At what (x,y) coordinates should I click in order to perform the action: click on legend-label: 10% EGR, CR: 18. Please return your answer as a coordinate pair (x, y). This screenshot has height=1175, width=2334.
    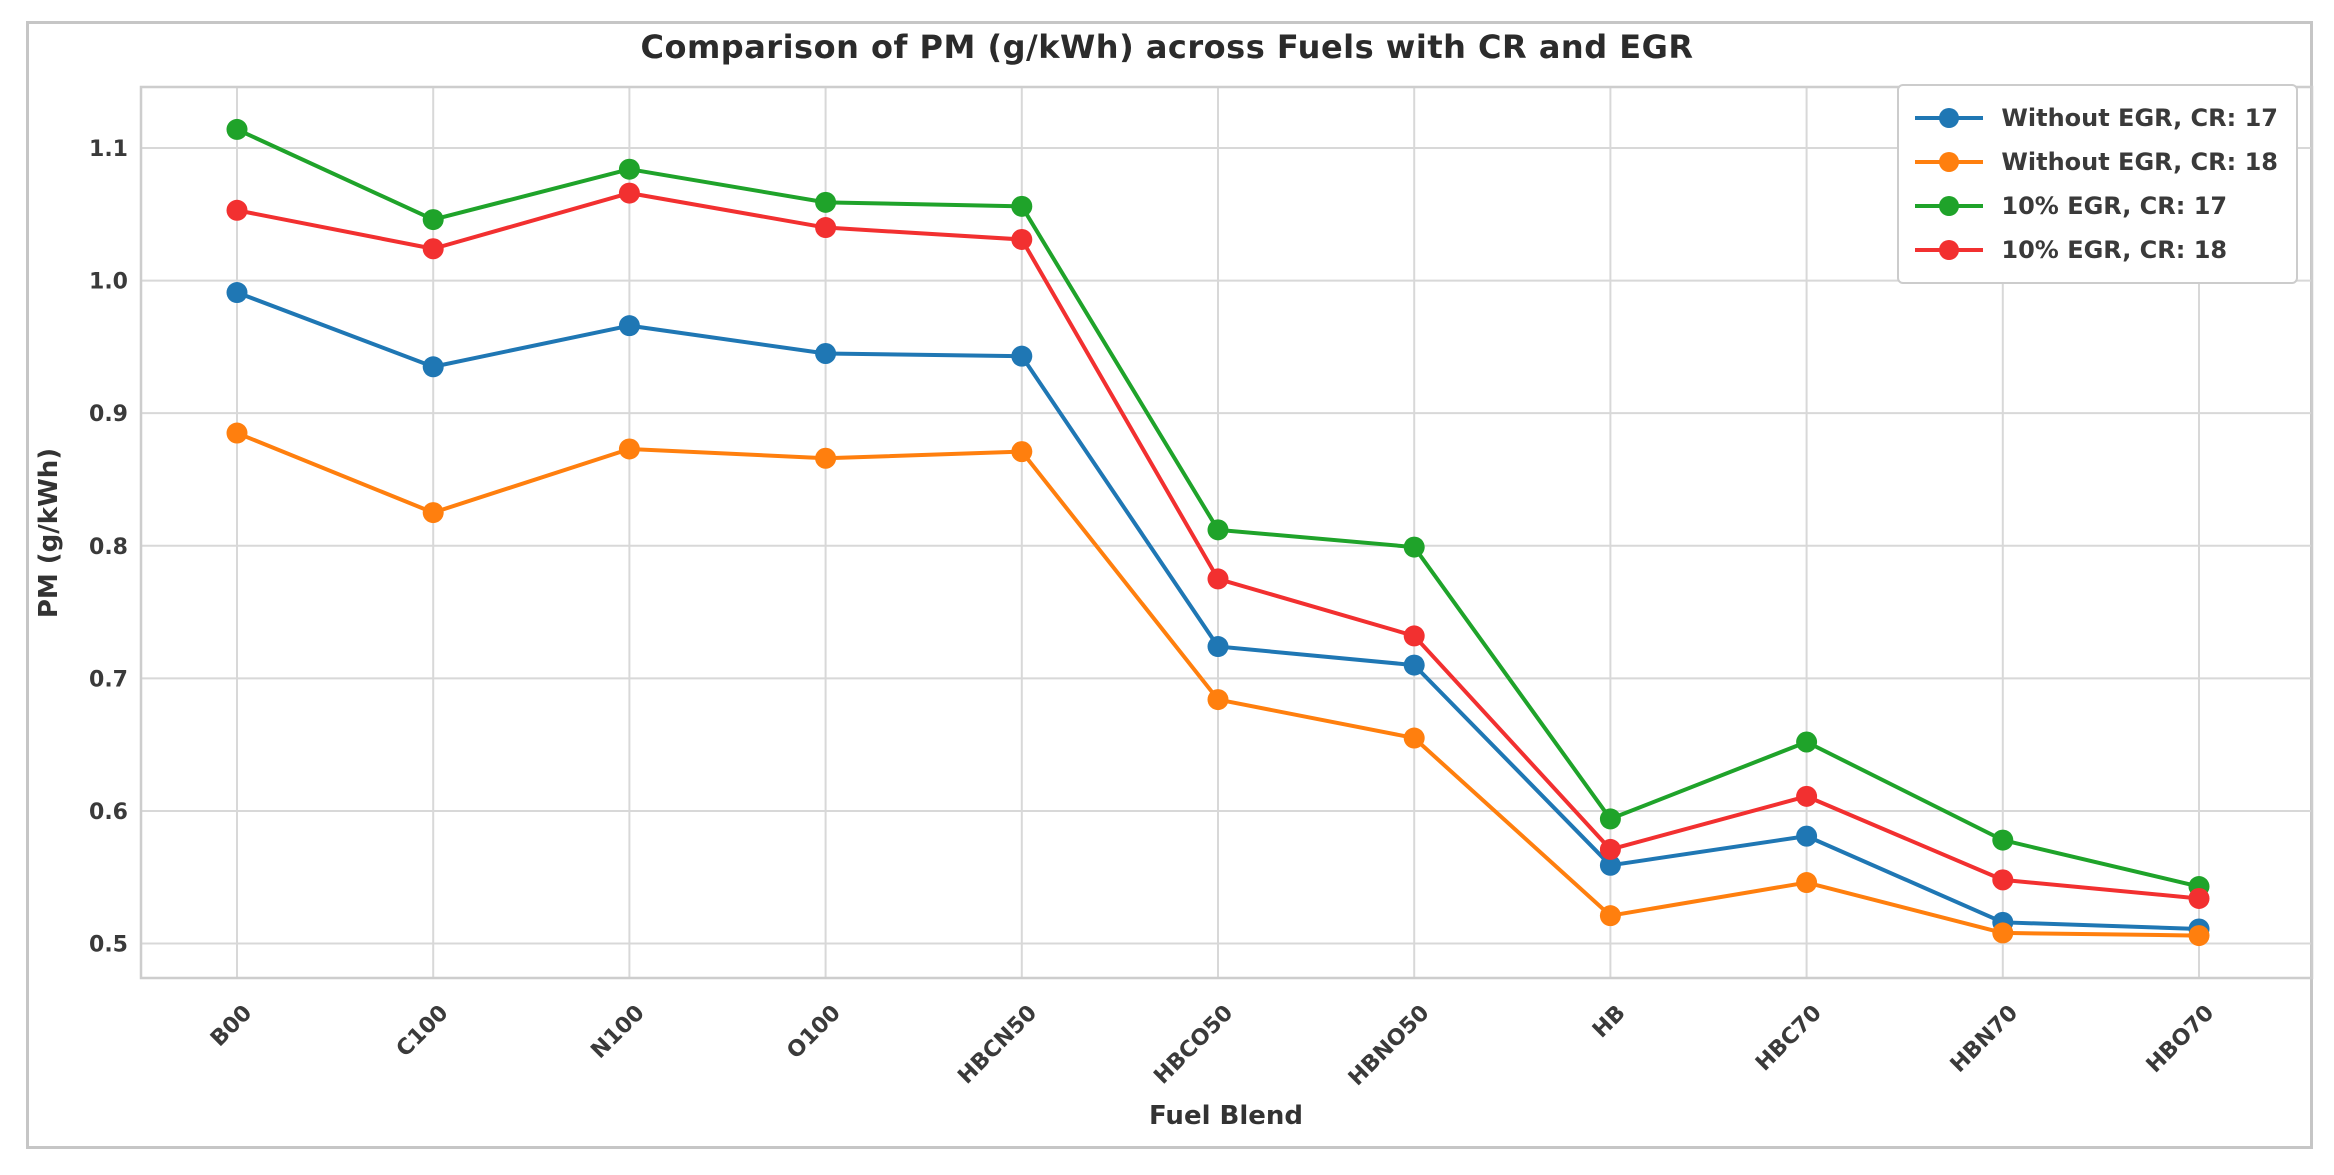
    Looking at the image, I should click on (2114, 250).